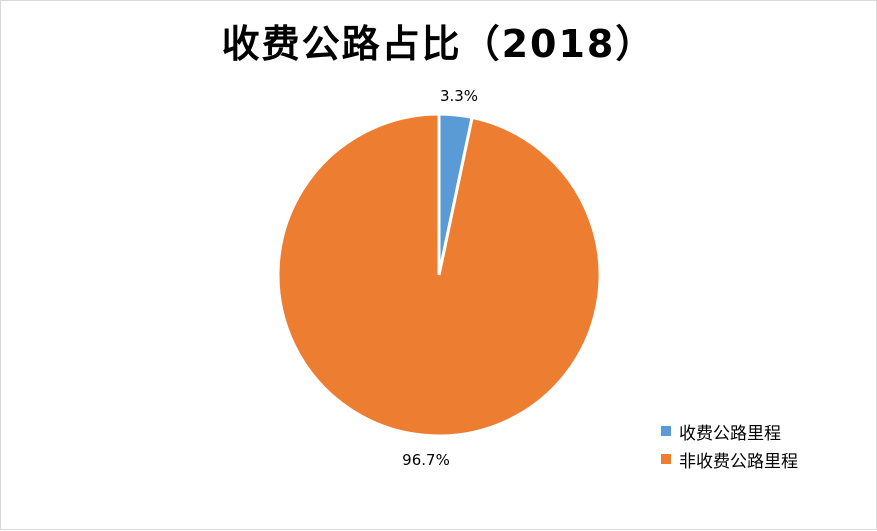  Describe the element at coordinates (459, 96) in the screenshot. I see `data-label-toll: 3.3%` at that location.